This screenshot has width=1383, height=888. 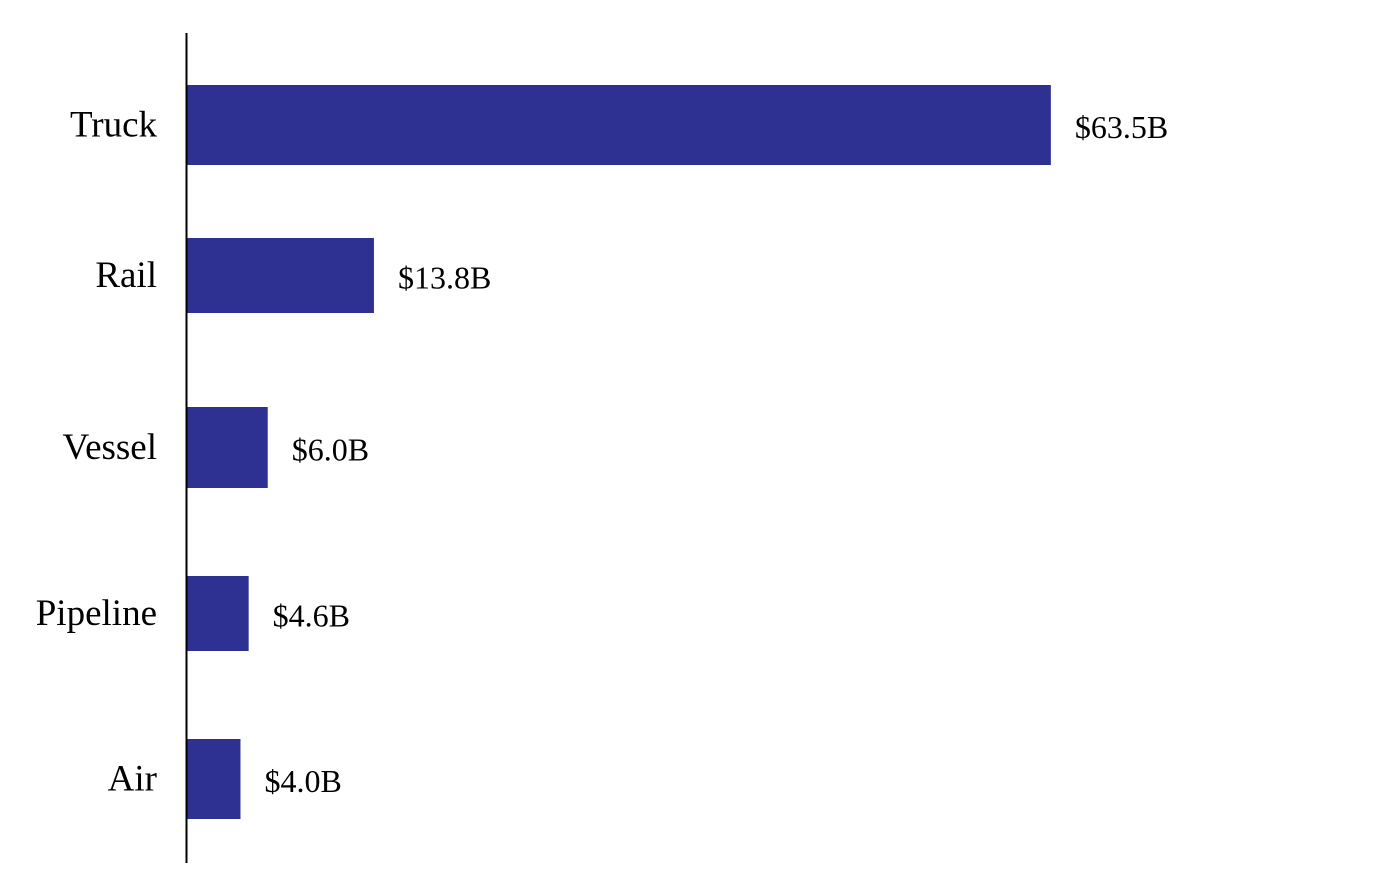 What do you see at coordinates (618, 125) in the screenshot?
I see `bar-truck` at bounding box center [618, 125].